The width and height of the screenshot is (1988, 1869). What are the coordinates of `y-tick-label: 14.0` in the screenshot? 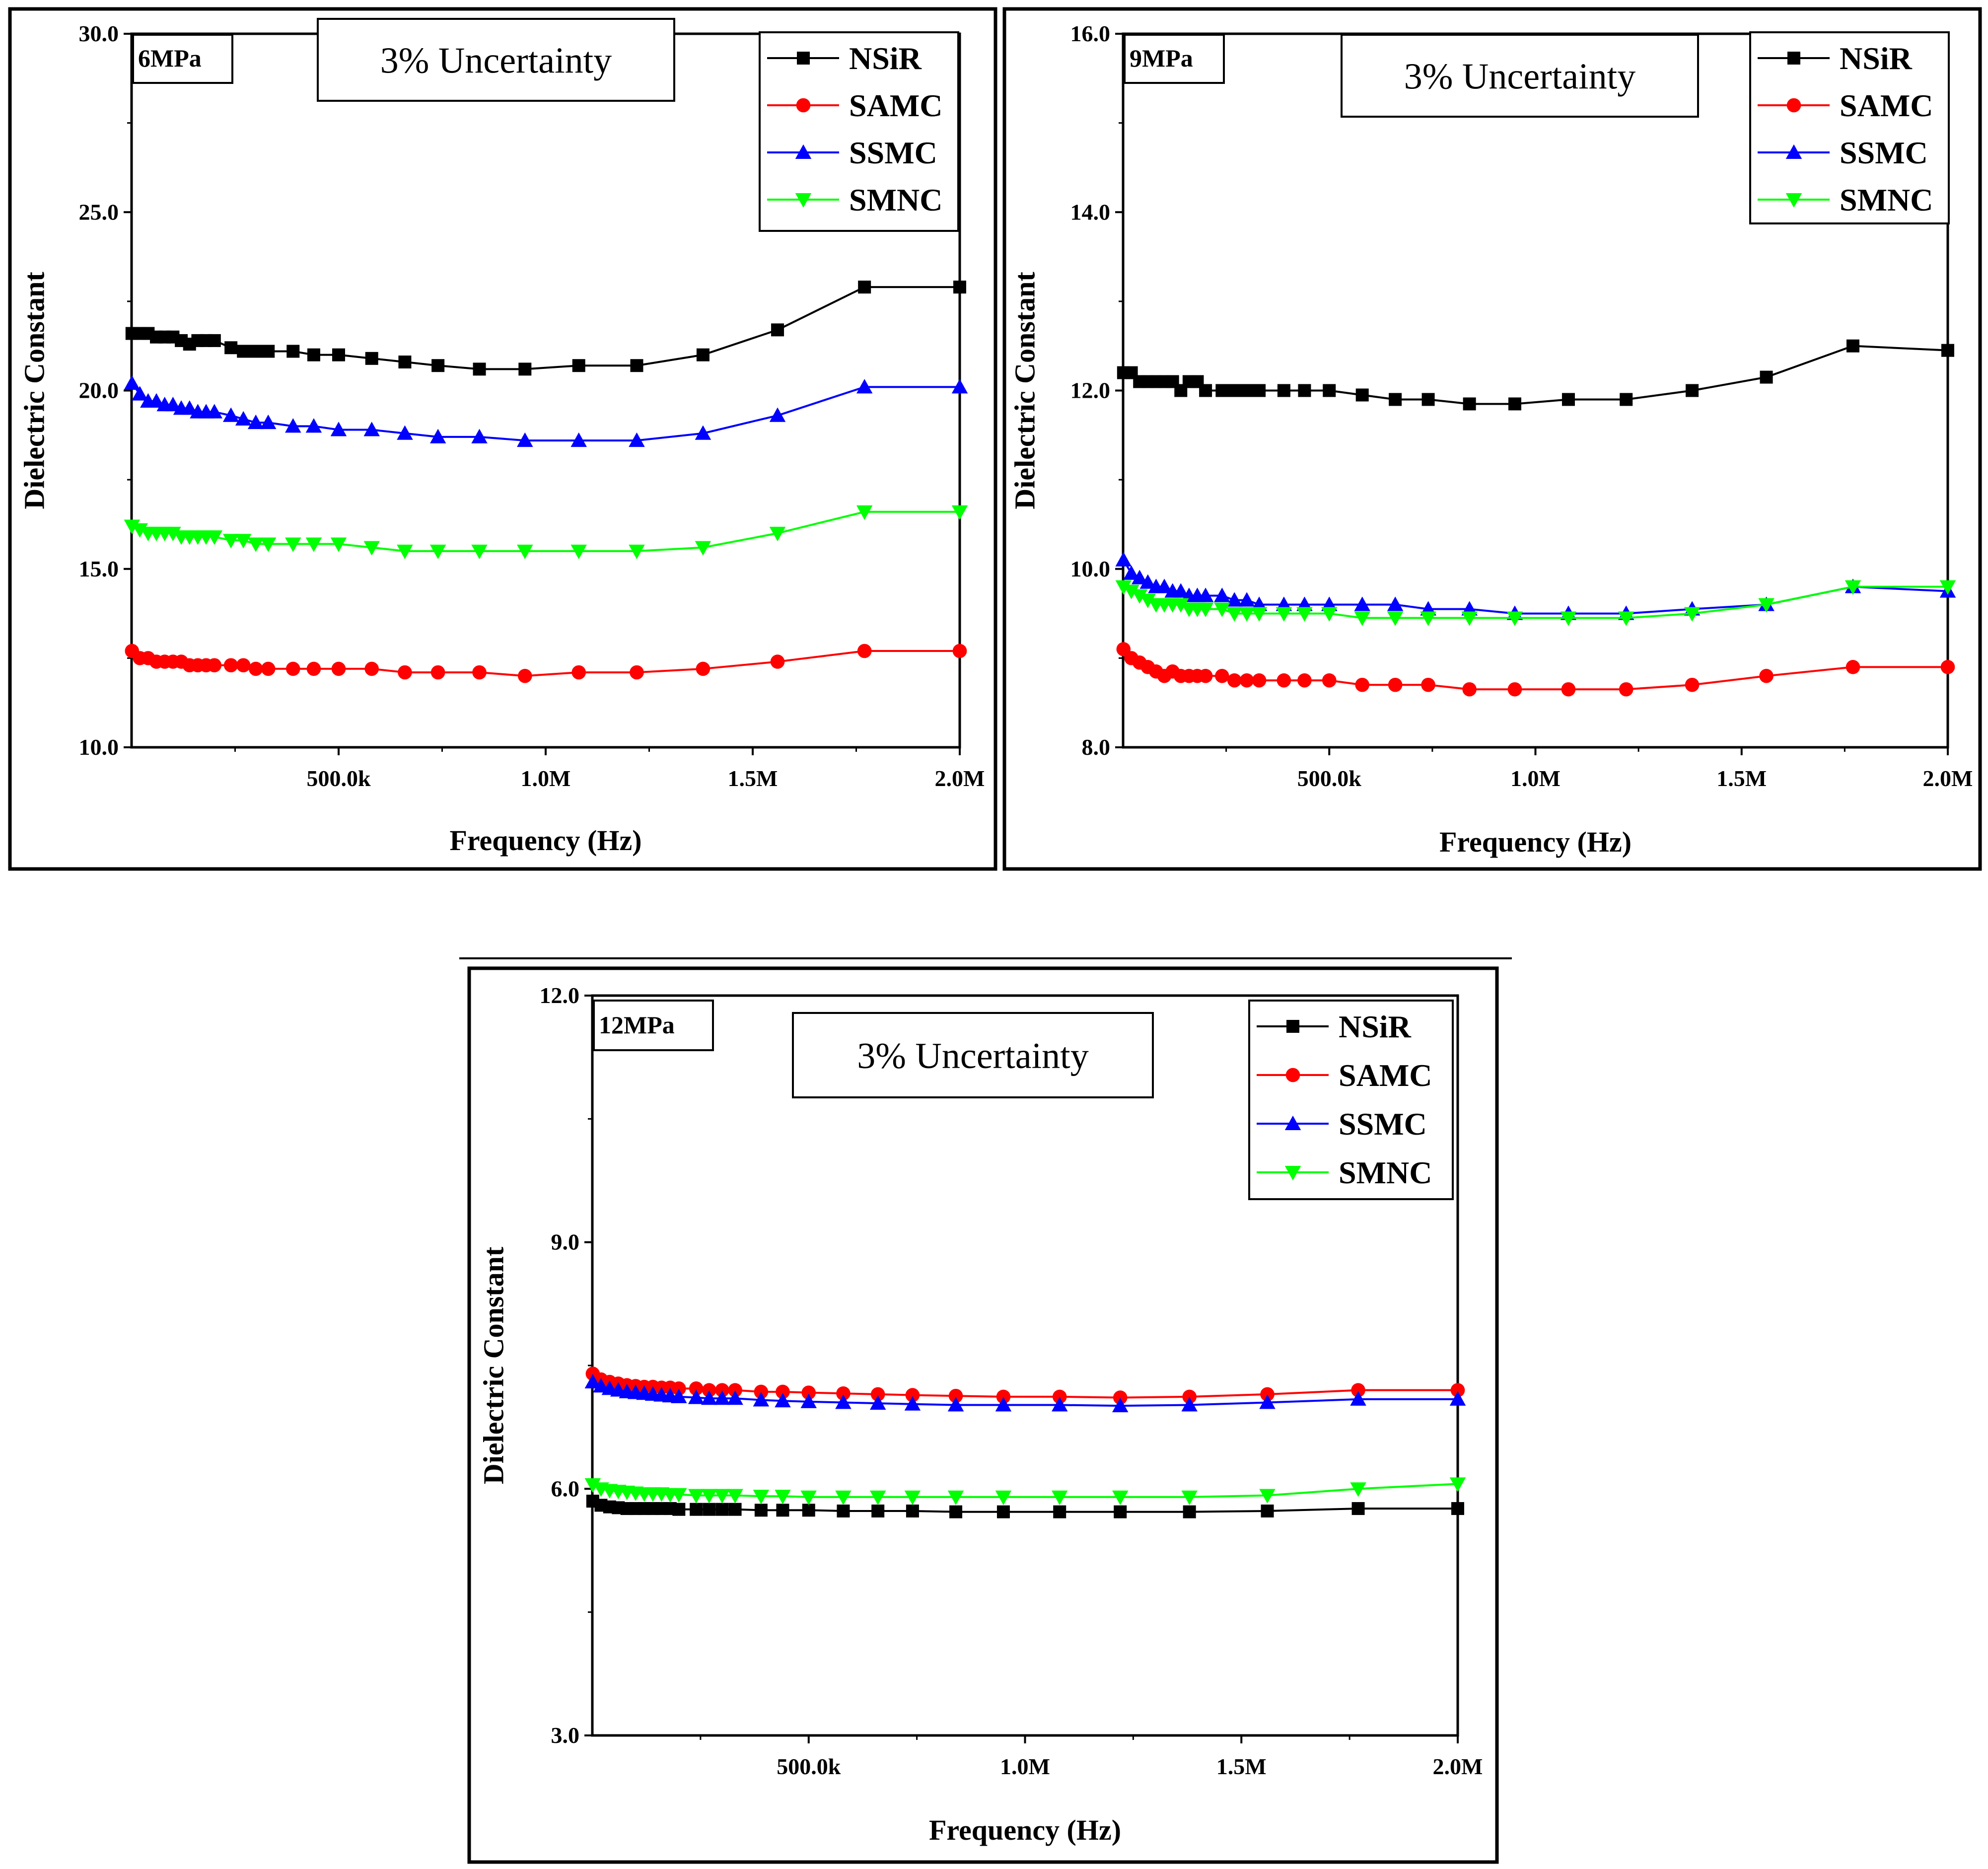 It's located at (1090, 211).